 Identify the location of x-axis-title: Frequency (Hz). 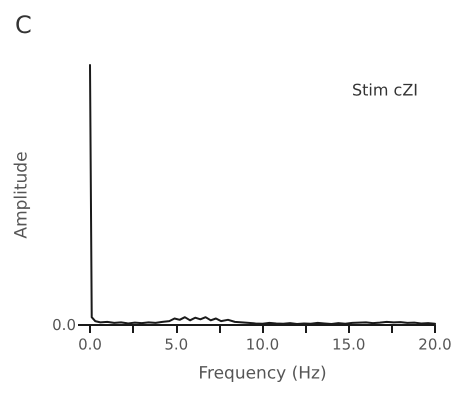
(262, 374).